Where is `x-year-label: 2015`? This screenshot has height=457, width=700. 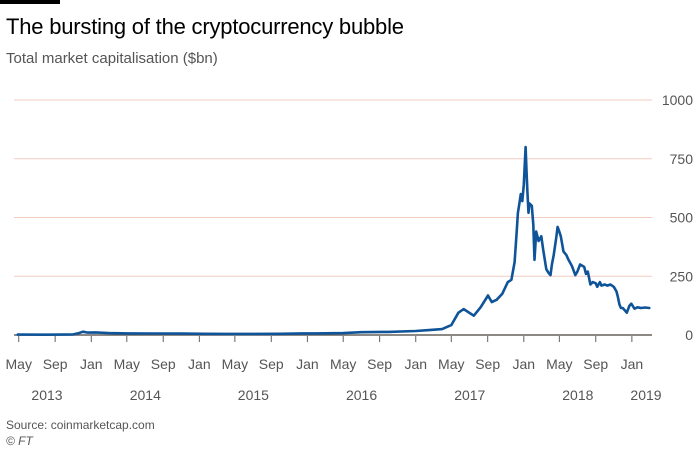 x-year-label: 2015 is located at coordinates (253, 395).